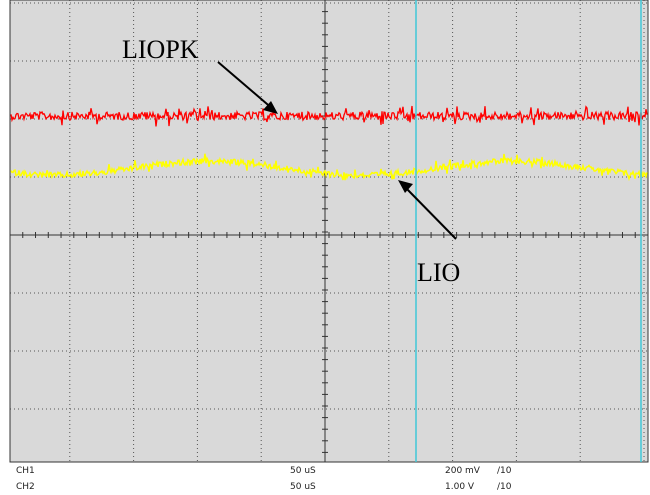 The height and width of the screenshot is (495, 650). What do you see at coordinates (325, 472) in the screenshot?
I see `status-row-ch1: CH1 50 uS 200 mV /10` at bounding box center [325, 472].